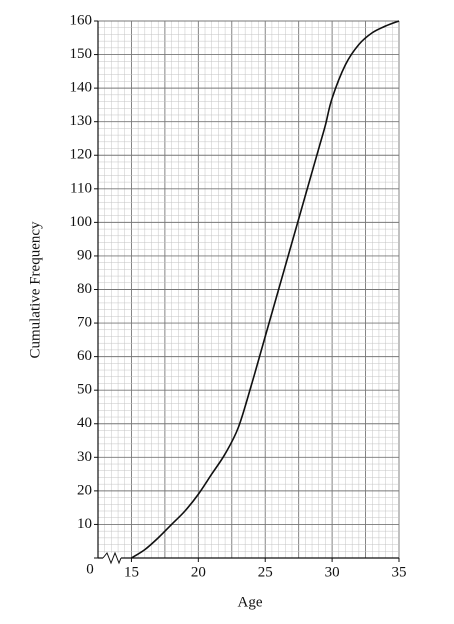 The width and height of the screenshot is (454, 624). What do you see at coordinates (84, 524) in the screenshot?
I see `y-tick-label: 10` at bounding box center [84, 524].